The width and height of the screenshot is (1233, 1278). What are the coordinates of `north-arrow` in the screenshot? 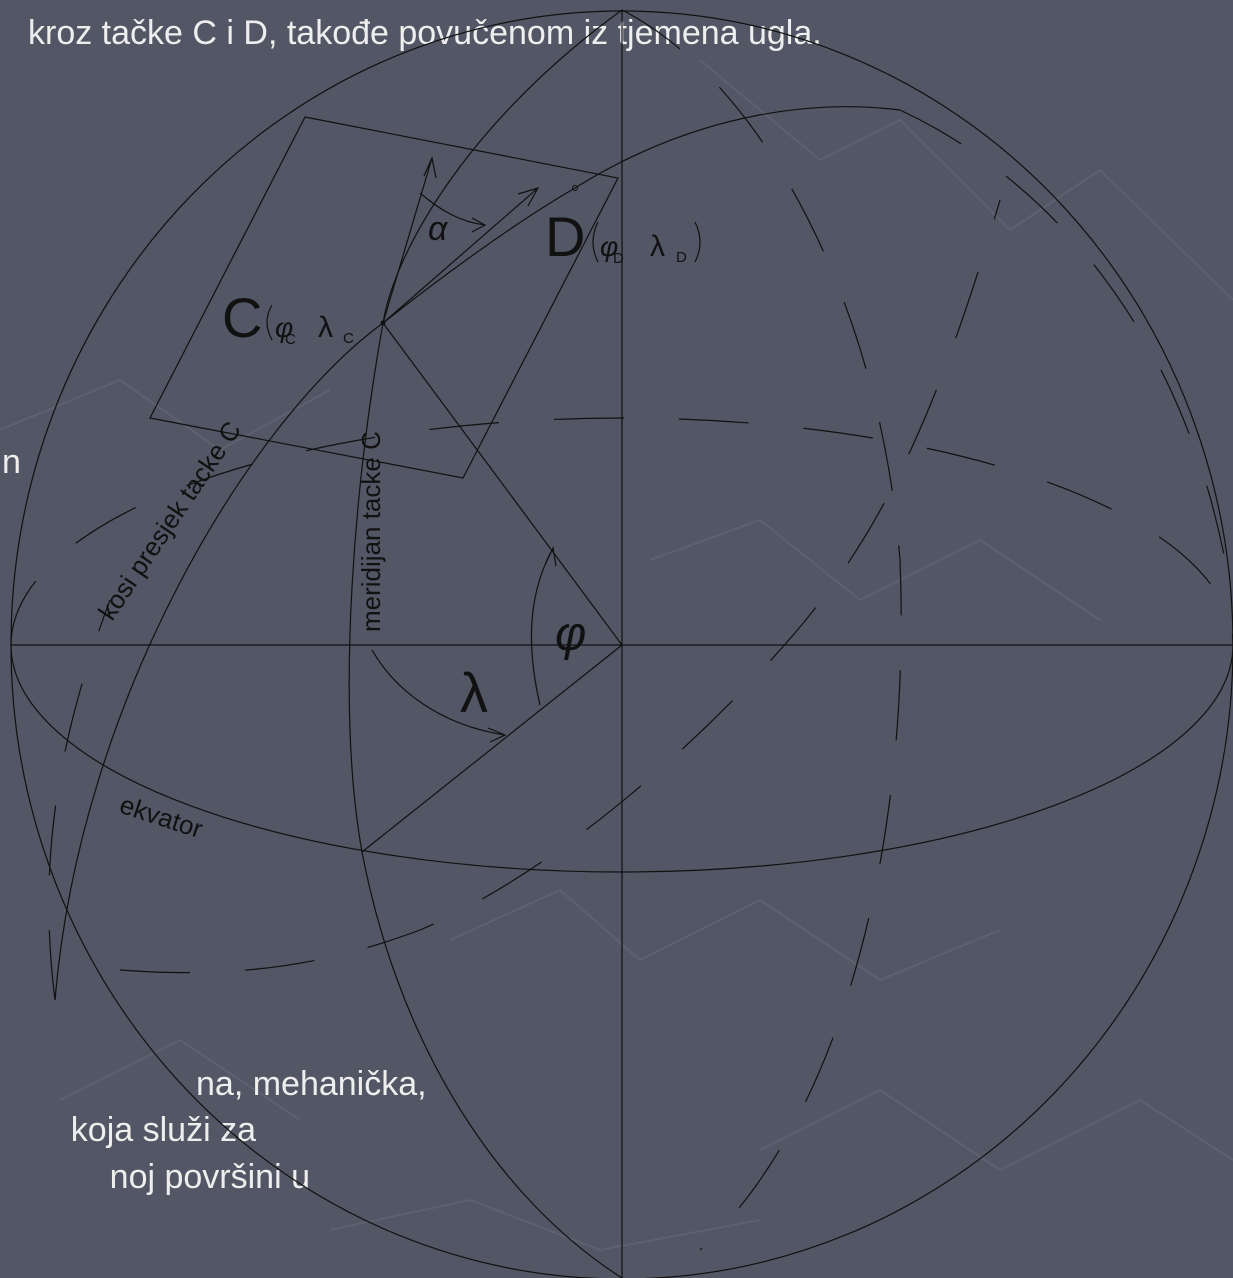 It's located at (409, 240).